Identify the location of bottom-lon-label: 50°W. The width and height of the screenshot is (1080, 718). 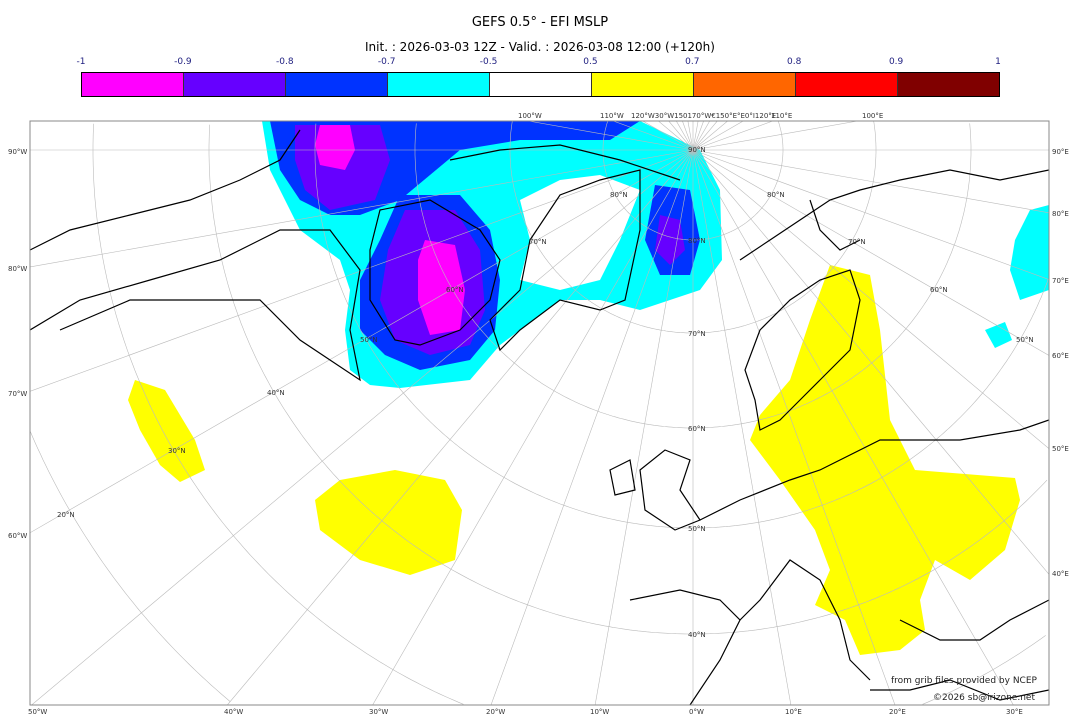
(38, 712).